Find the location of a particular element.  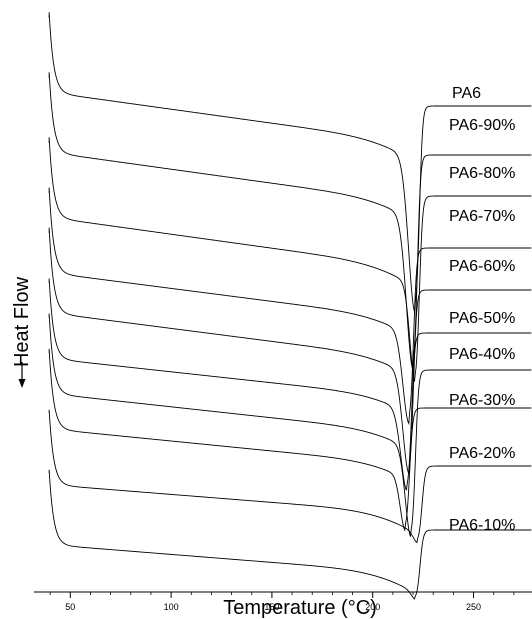

series-label: PA6-80% is located at coordinates (482, 173).